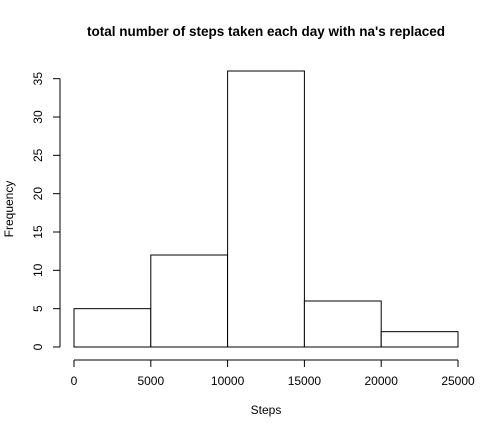 The image size is (504, 432). What do you see at coordinates (38, 270) in the screenshot?
I see `y-tick-label-2: 10` at bounding box center [38, 270].